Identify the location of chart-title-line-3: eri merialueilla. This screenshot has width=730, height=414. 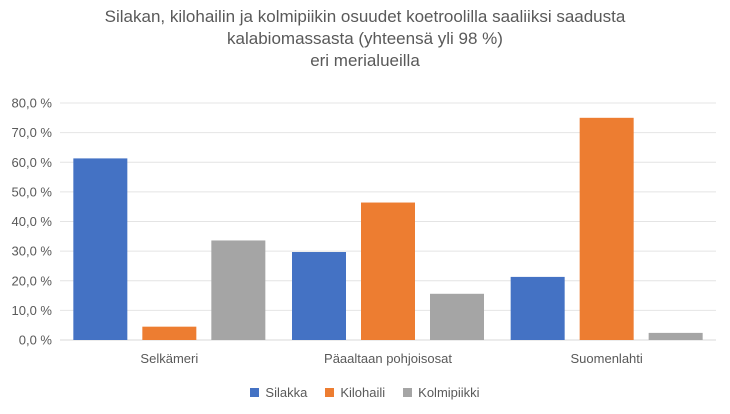
(365, 60).